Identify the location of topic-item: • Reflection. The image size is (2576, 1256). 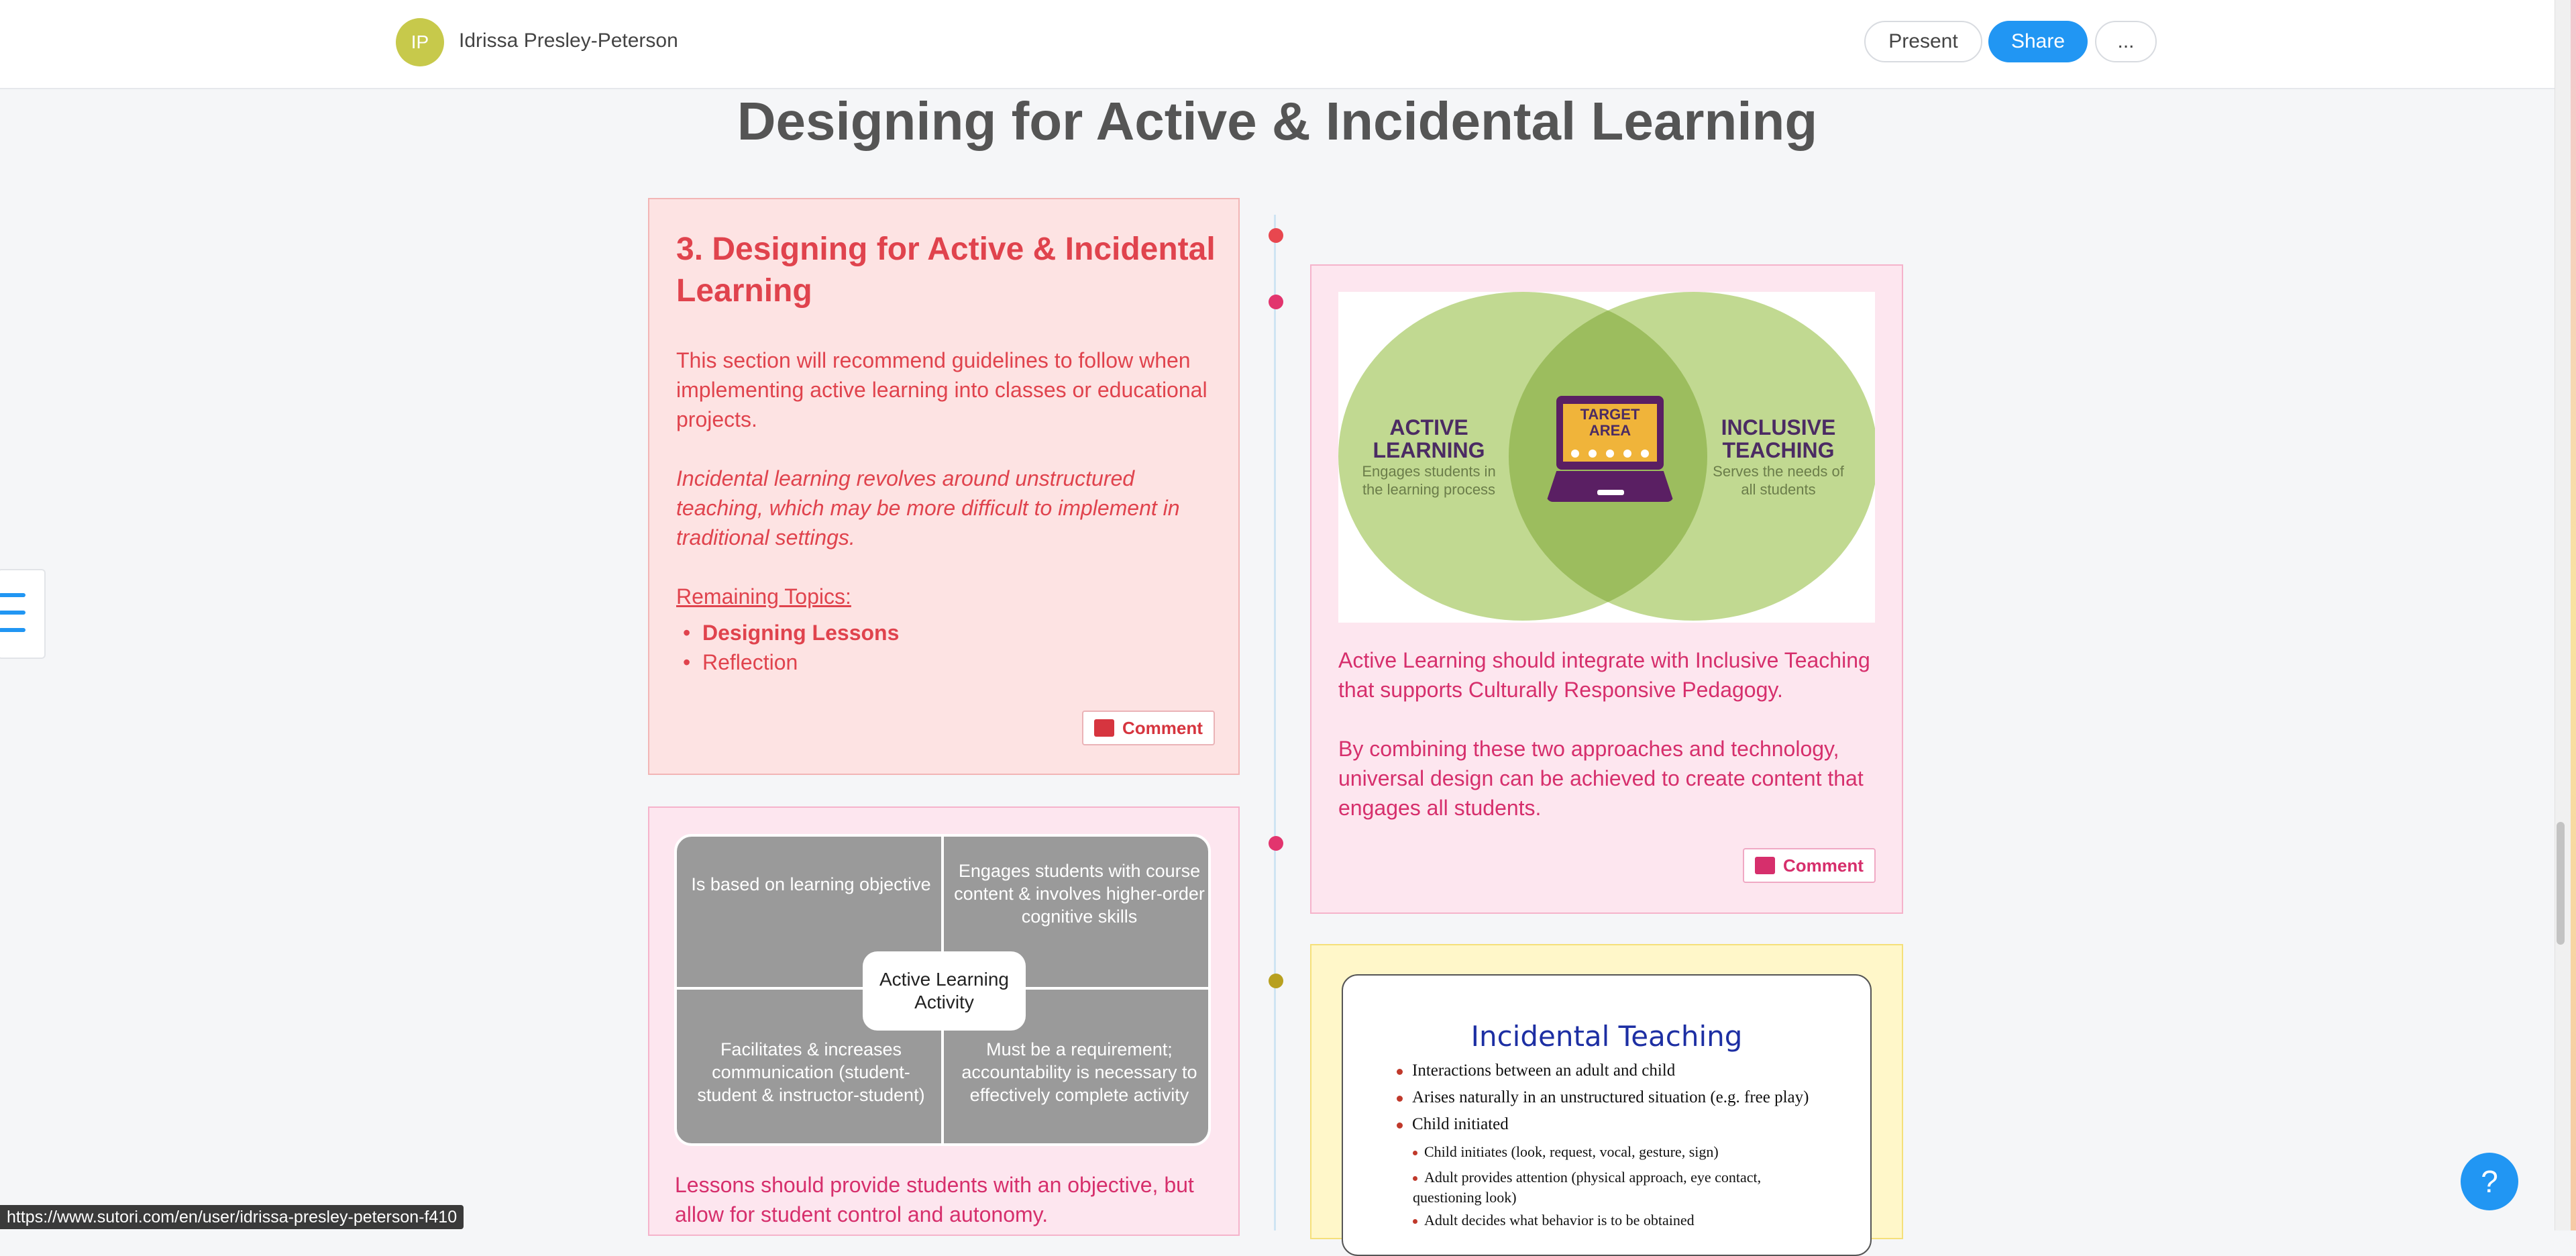
(740, 662).